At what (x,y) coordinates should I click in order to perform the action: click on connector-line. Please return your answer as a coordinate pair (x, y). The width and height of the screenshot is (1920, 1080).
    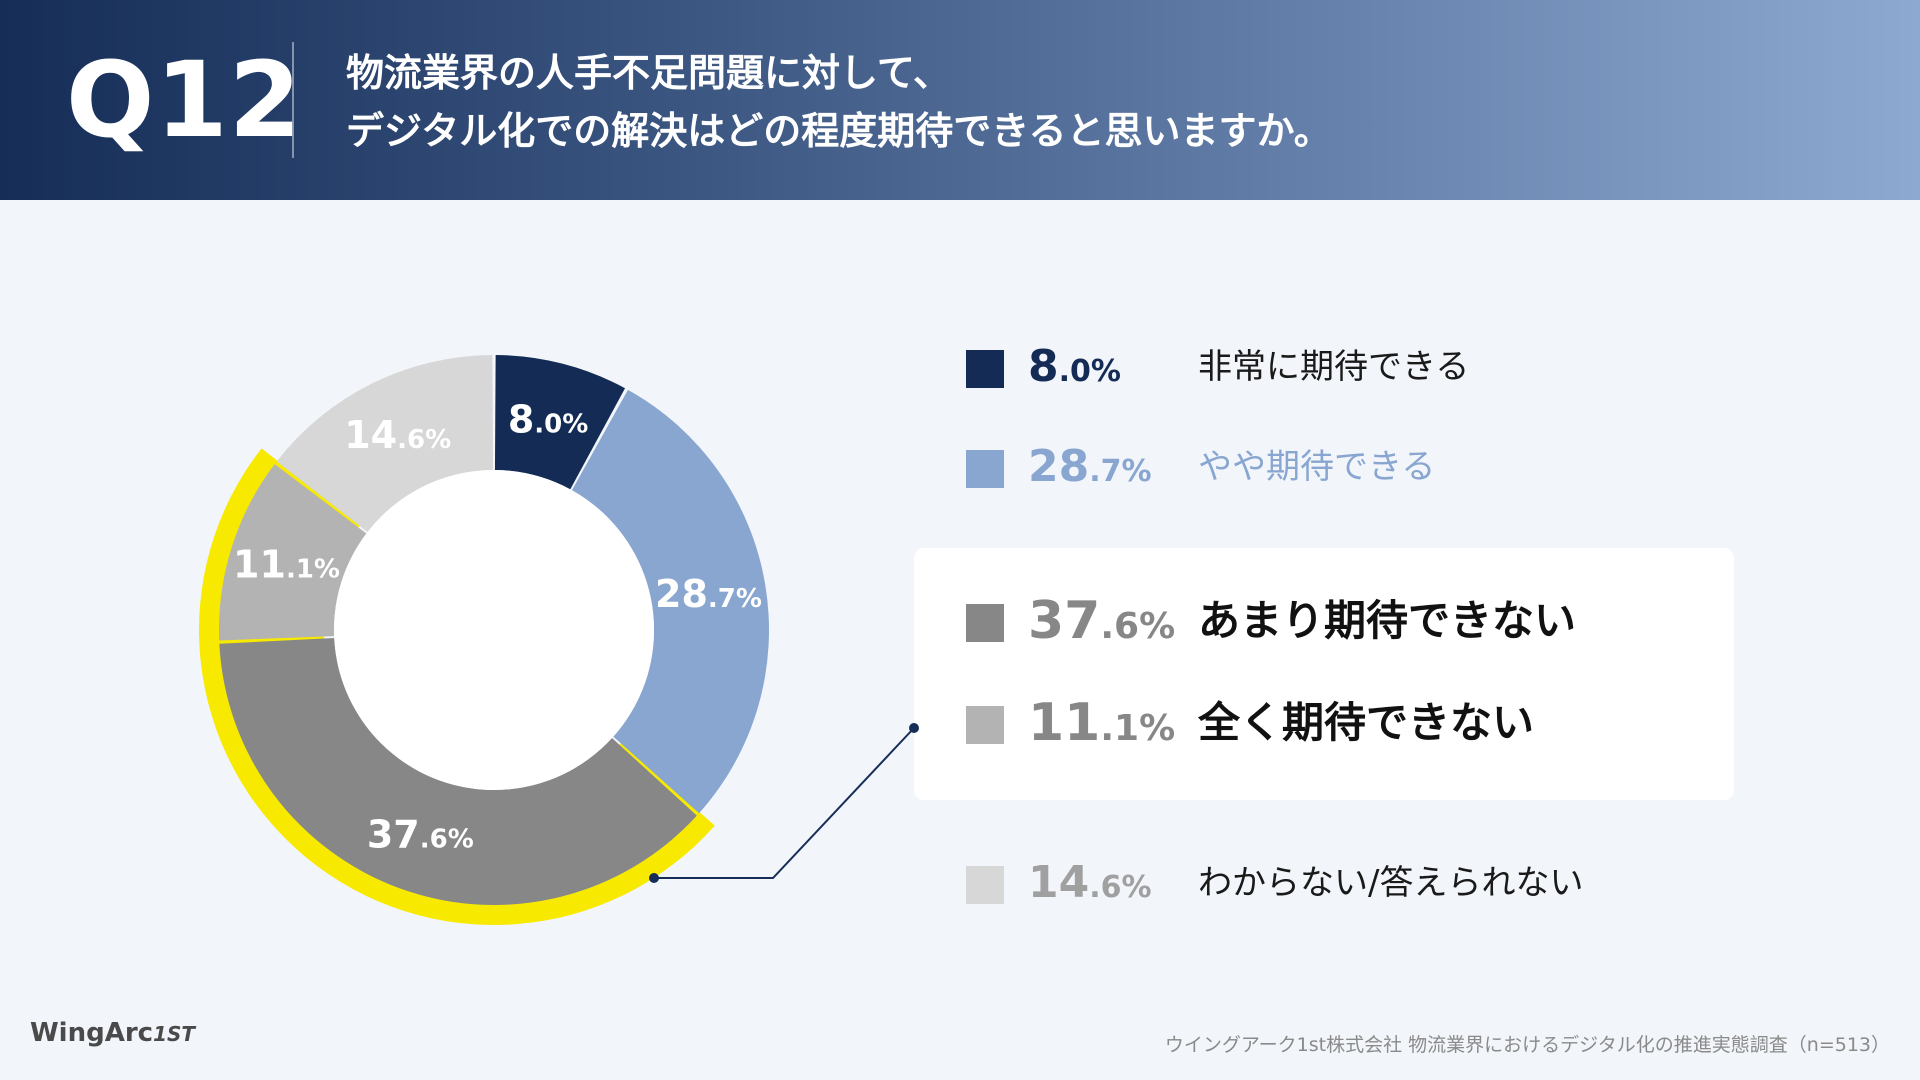
    Looking at the image, I should click on (784, 803).